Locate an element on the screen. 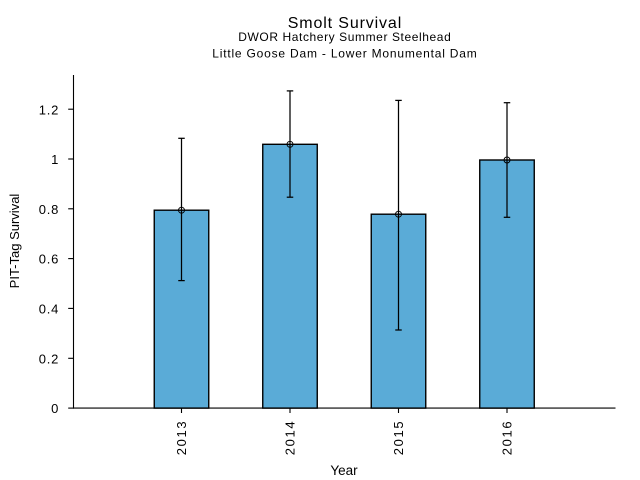 Image resolution: width=640 pixels, height=480 pixels. svg-text: 1.2 is located at coordinates (49, 109).